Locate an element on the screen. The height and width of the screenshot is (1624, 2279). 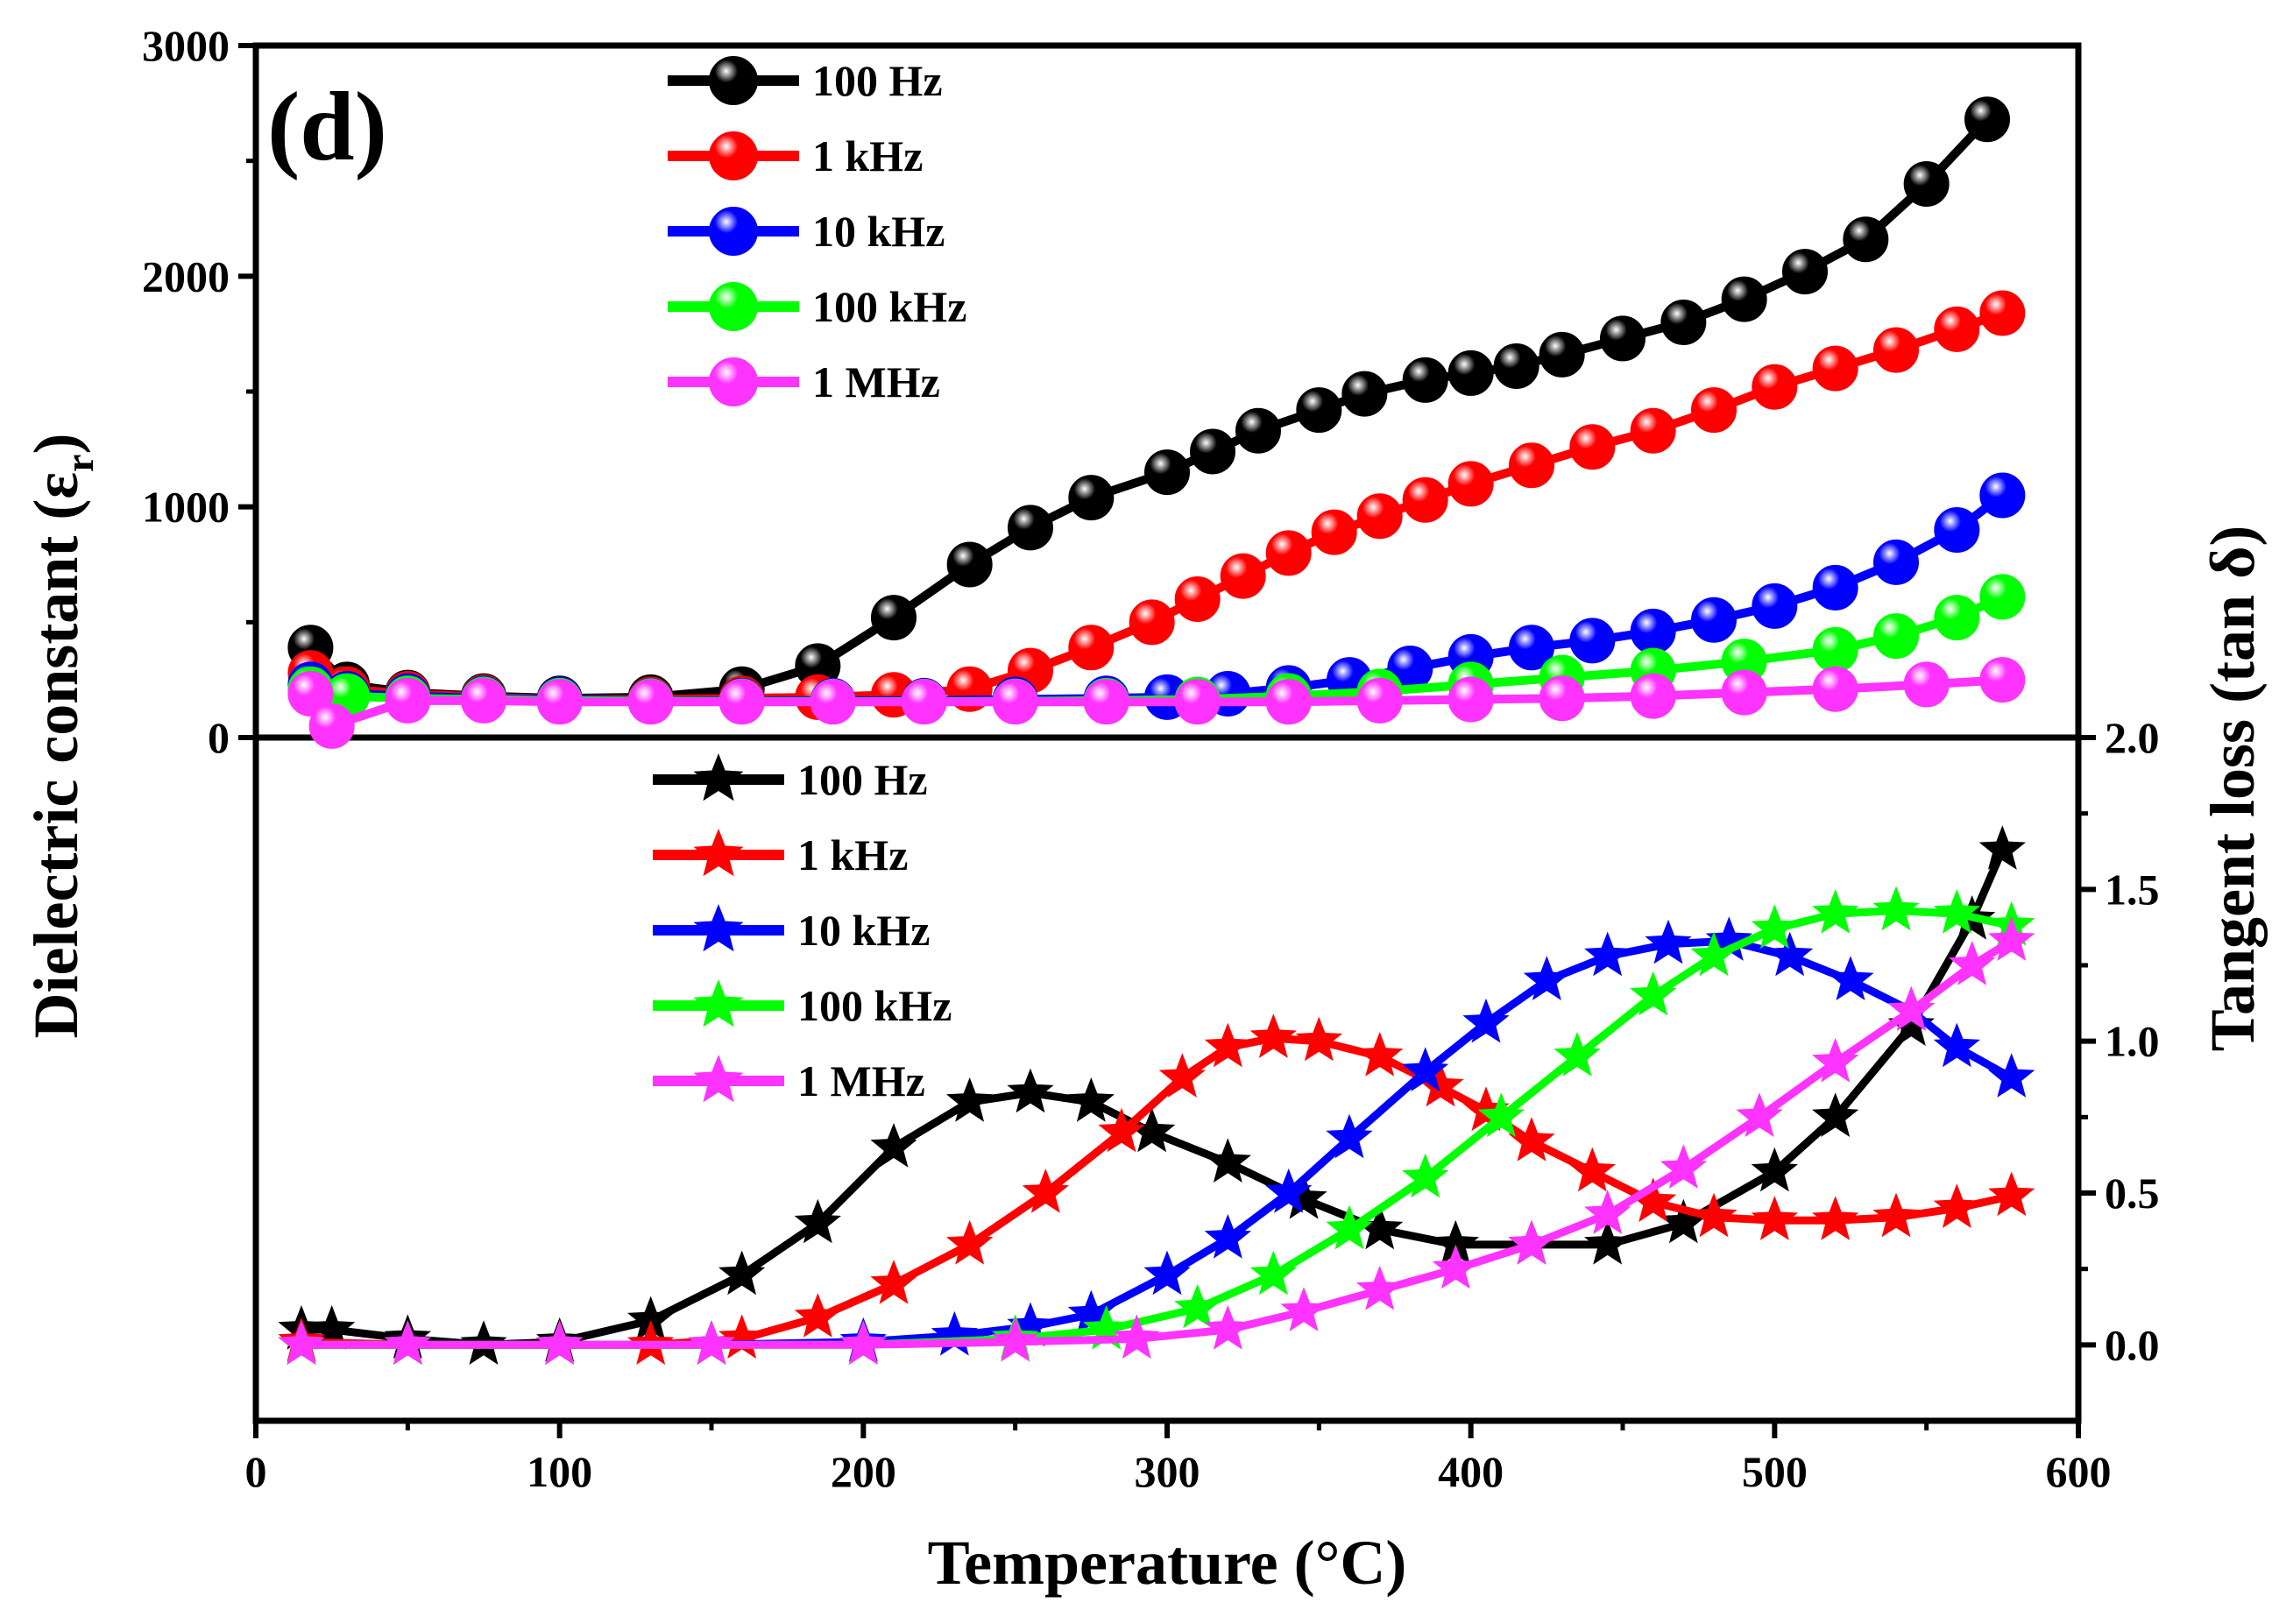
left-y-axis-title-close: ) is located at coordinates (56, 444).